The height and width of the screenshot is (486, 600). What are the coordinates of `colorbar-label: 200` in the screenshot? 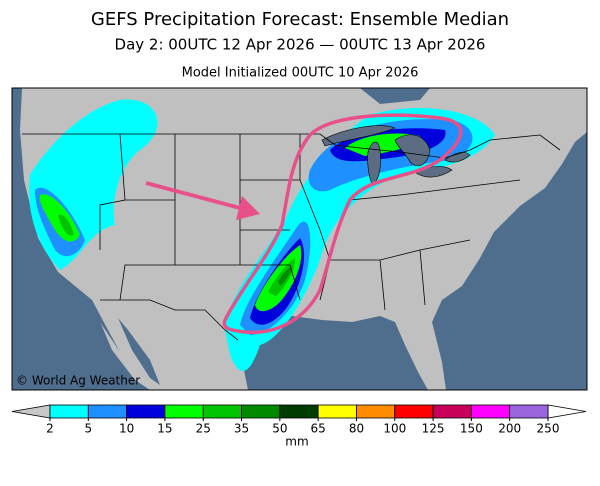 It's located at (509, 429).